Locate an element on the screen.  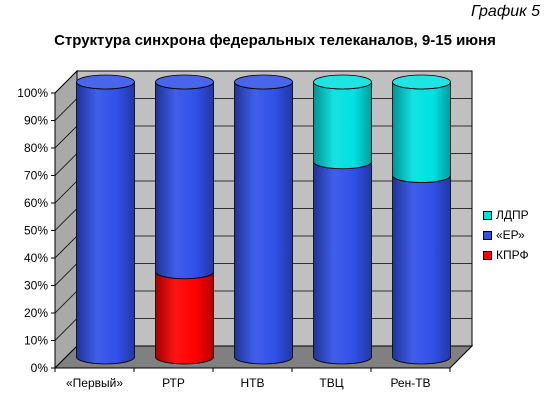
legend-item: «ЕР» is located at coordinates (506, 235).